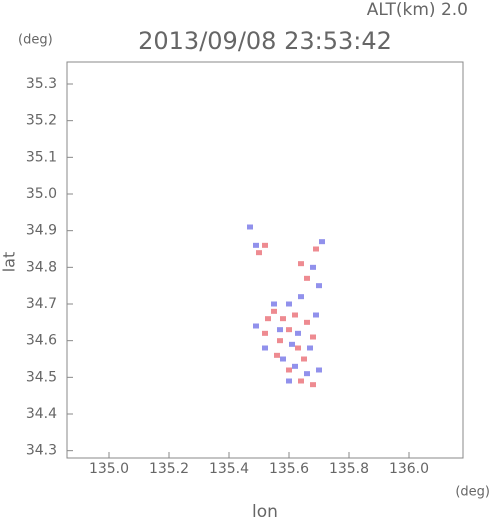 The image size is (491, 521). Describe the element at coordinates (109, 469) in the screenshot. I see `x-tick-label: 135.0` at that location.